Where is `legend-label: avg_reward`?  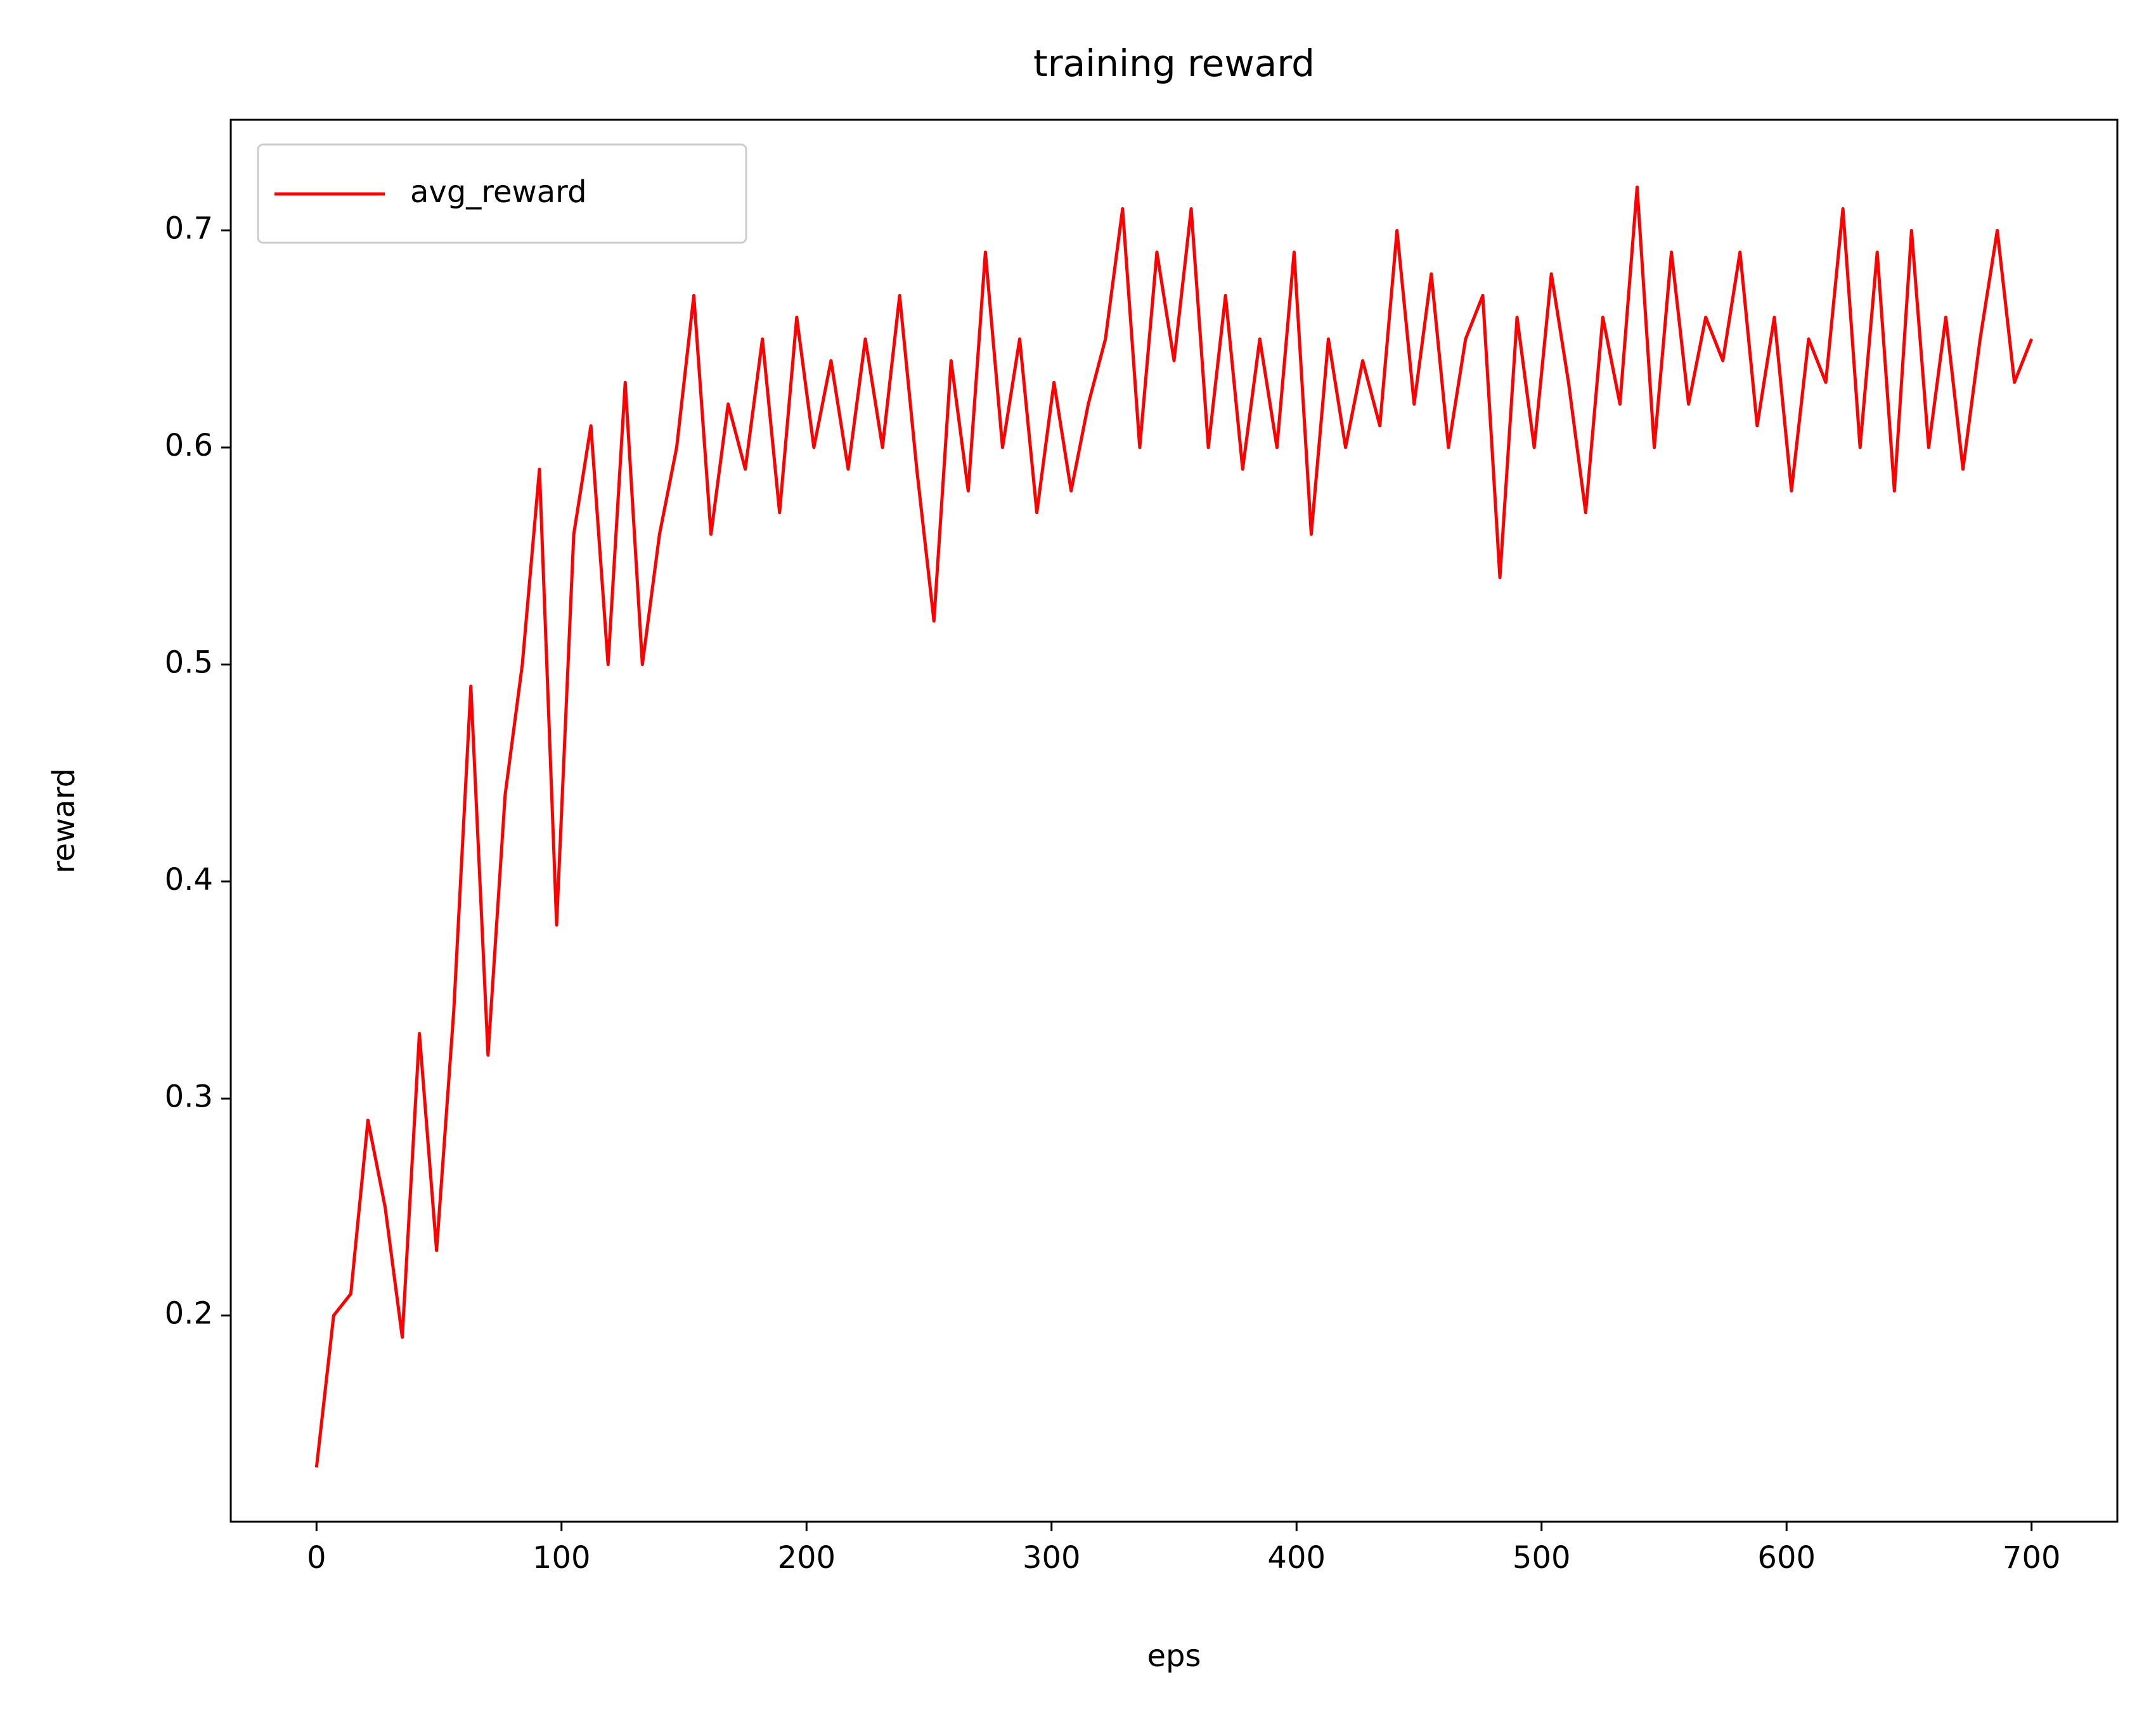
legend-label: avg_reward is located at coordinates (498, 192).